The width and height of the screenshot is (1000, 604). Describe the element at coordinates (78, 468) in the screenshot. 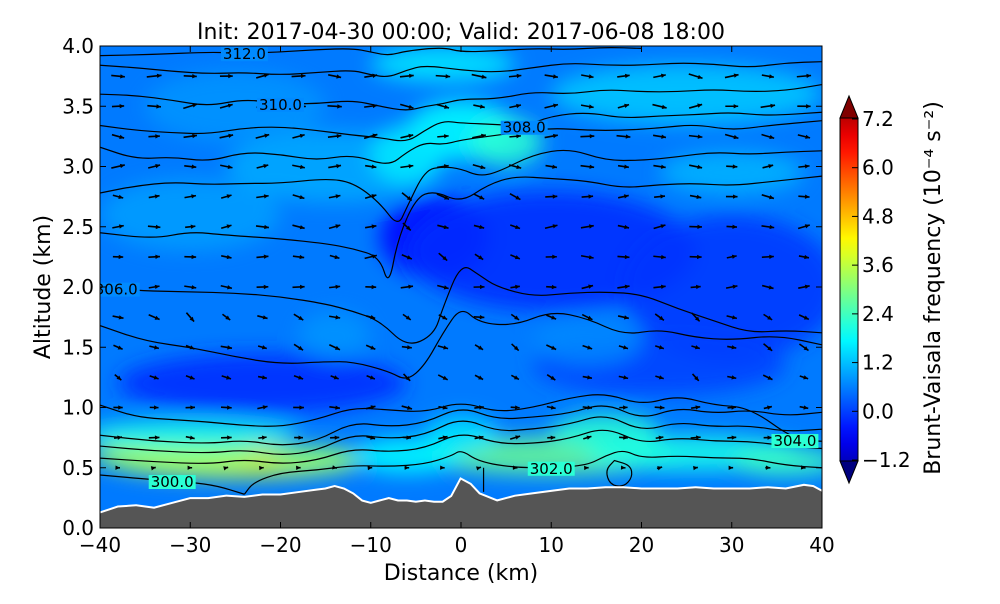

I see `y-tick-label: 0.5` at that location.